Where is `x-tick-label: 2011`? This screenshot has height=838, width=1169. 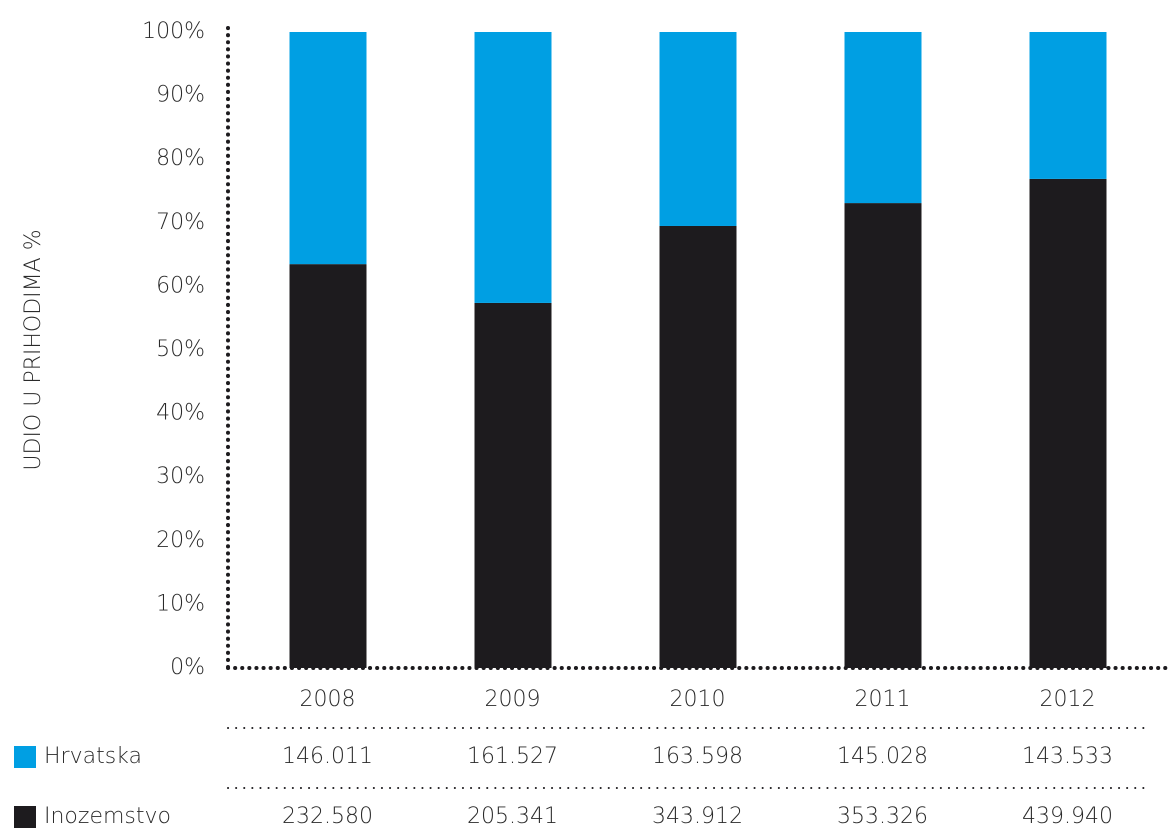 x-tick-label: 2011 is located at coordinates (883, 699).